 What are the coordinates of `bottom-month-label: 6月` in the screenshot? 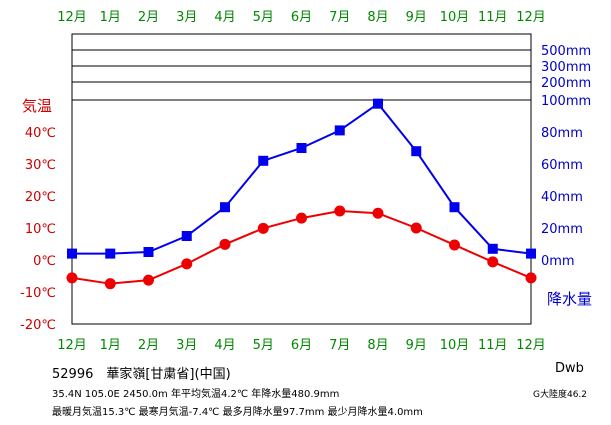 It's located at (301, 345).